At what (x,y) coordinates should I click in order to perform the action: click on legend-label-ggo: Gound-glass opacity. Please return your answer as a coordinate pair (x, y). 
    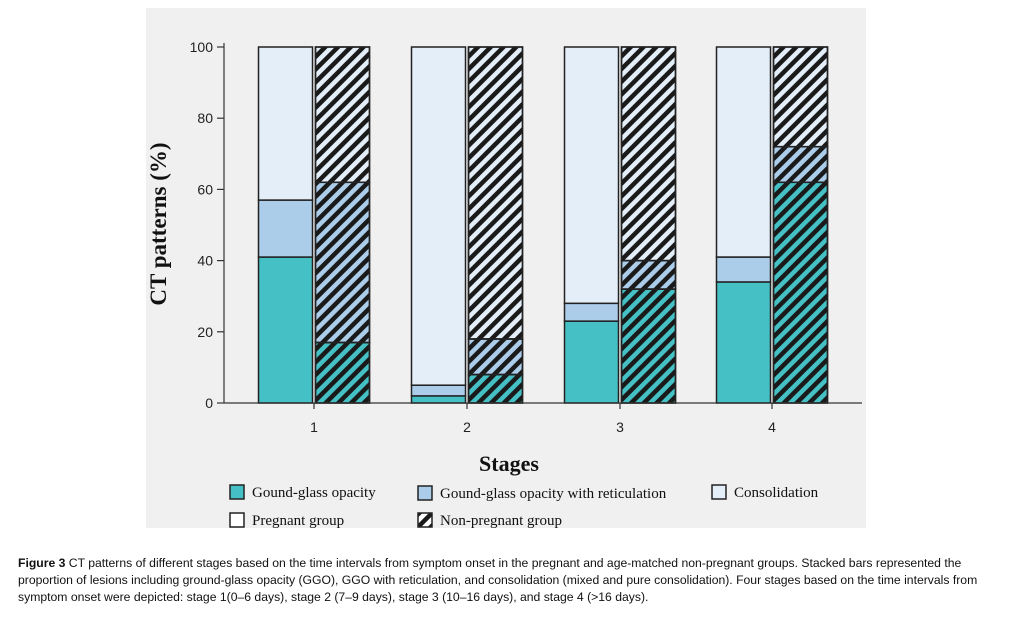
    Looking at the image, I should click on (314, 493).